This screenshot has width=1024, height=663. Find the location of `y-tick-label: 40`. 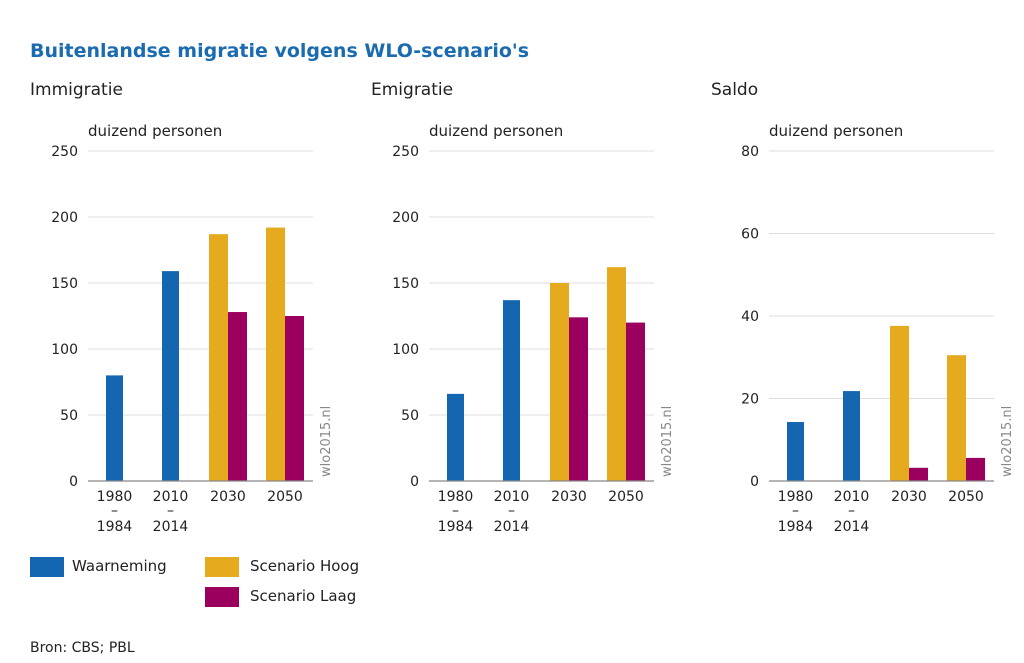

y-tick-label: 40 is located at coordinates (750, 317).